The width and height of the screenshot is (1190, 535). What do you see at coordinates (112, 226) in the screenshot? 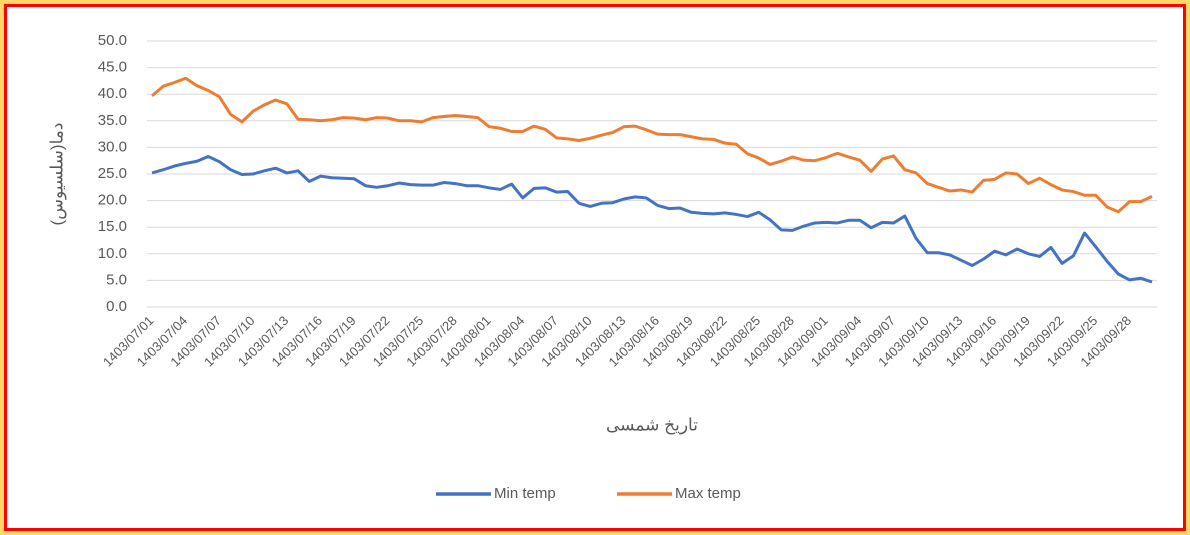
I see `y-tick-label: 15.0` at bounding box center [112, 226].